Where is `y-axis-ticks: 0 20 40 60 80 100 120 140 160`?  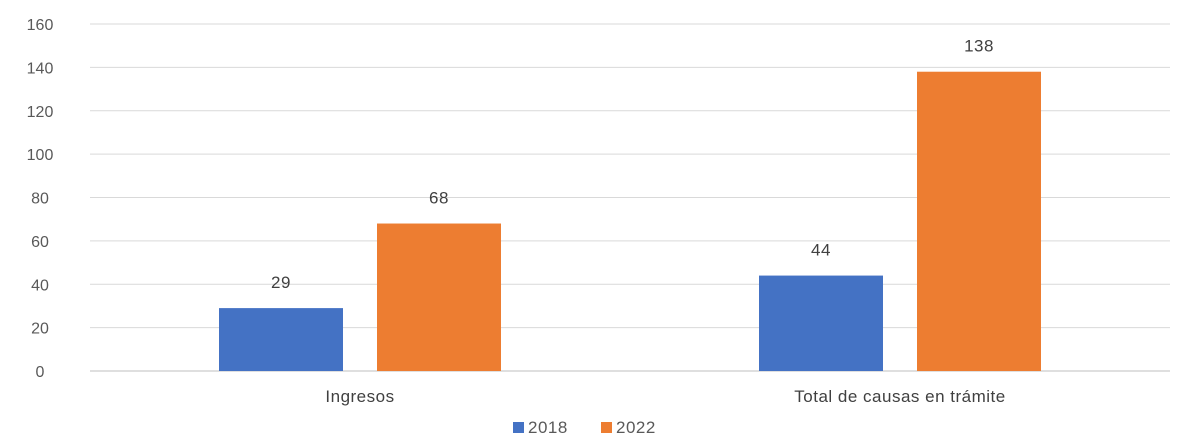
y-axis-ticks: 0 20 40 60 80 100 120 140 160 is located at coordinates (40, 199).